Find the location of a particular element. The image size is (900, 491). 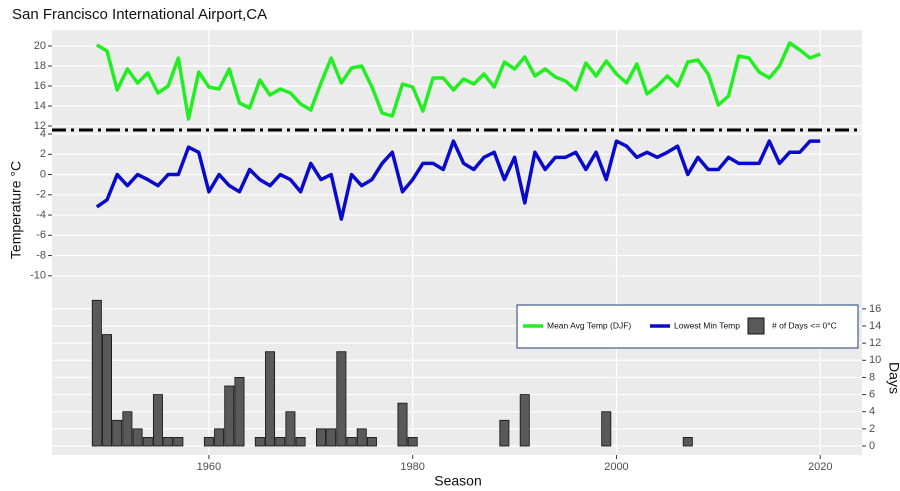

x-tick-label: 2020 is located at coordinates (820, 467).